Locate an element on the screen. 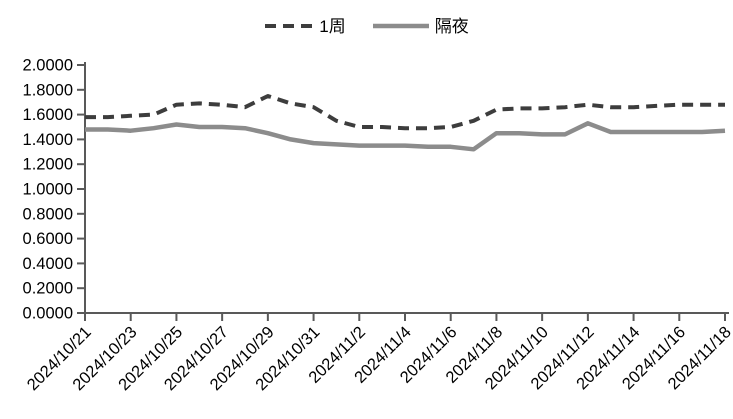  y-axis-tick-label: 1.2000 is located at coordinates (48, 165).